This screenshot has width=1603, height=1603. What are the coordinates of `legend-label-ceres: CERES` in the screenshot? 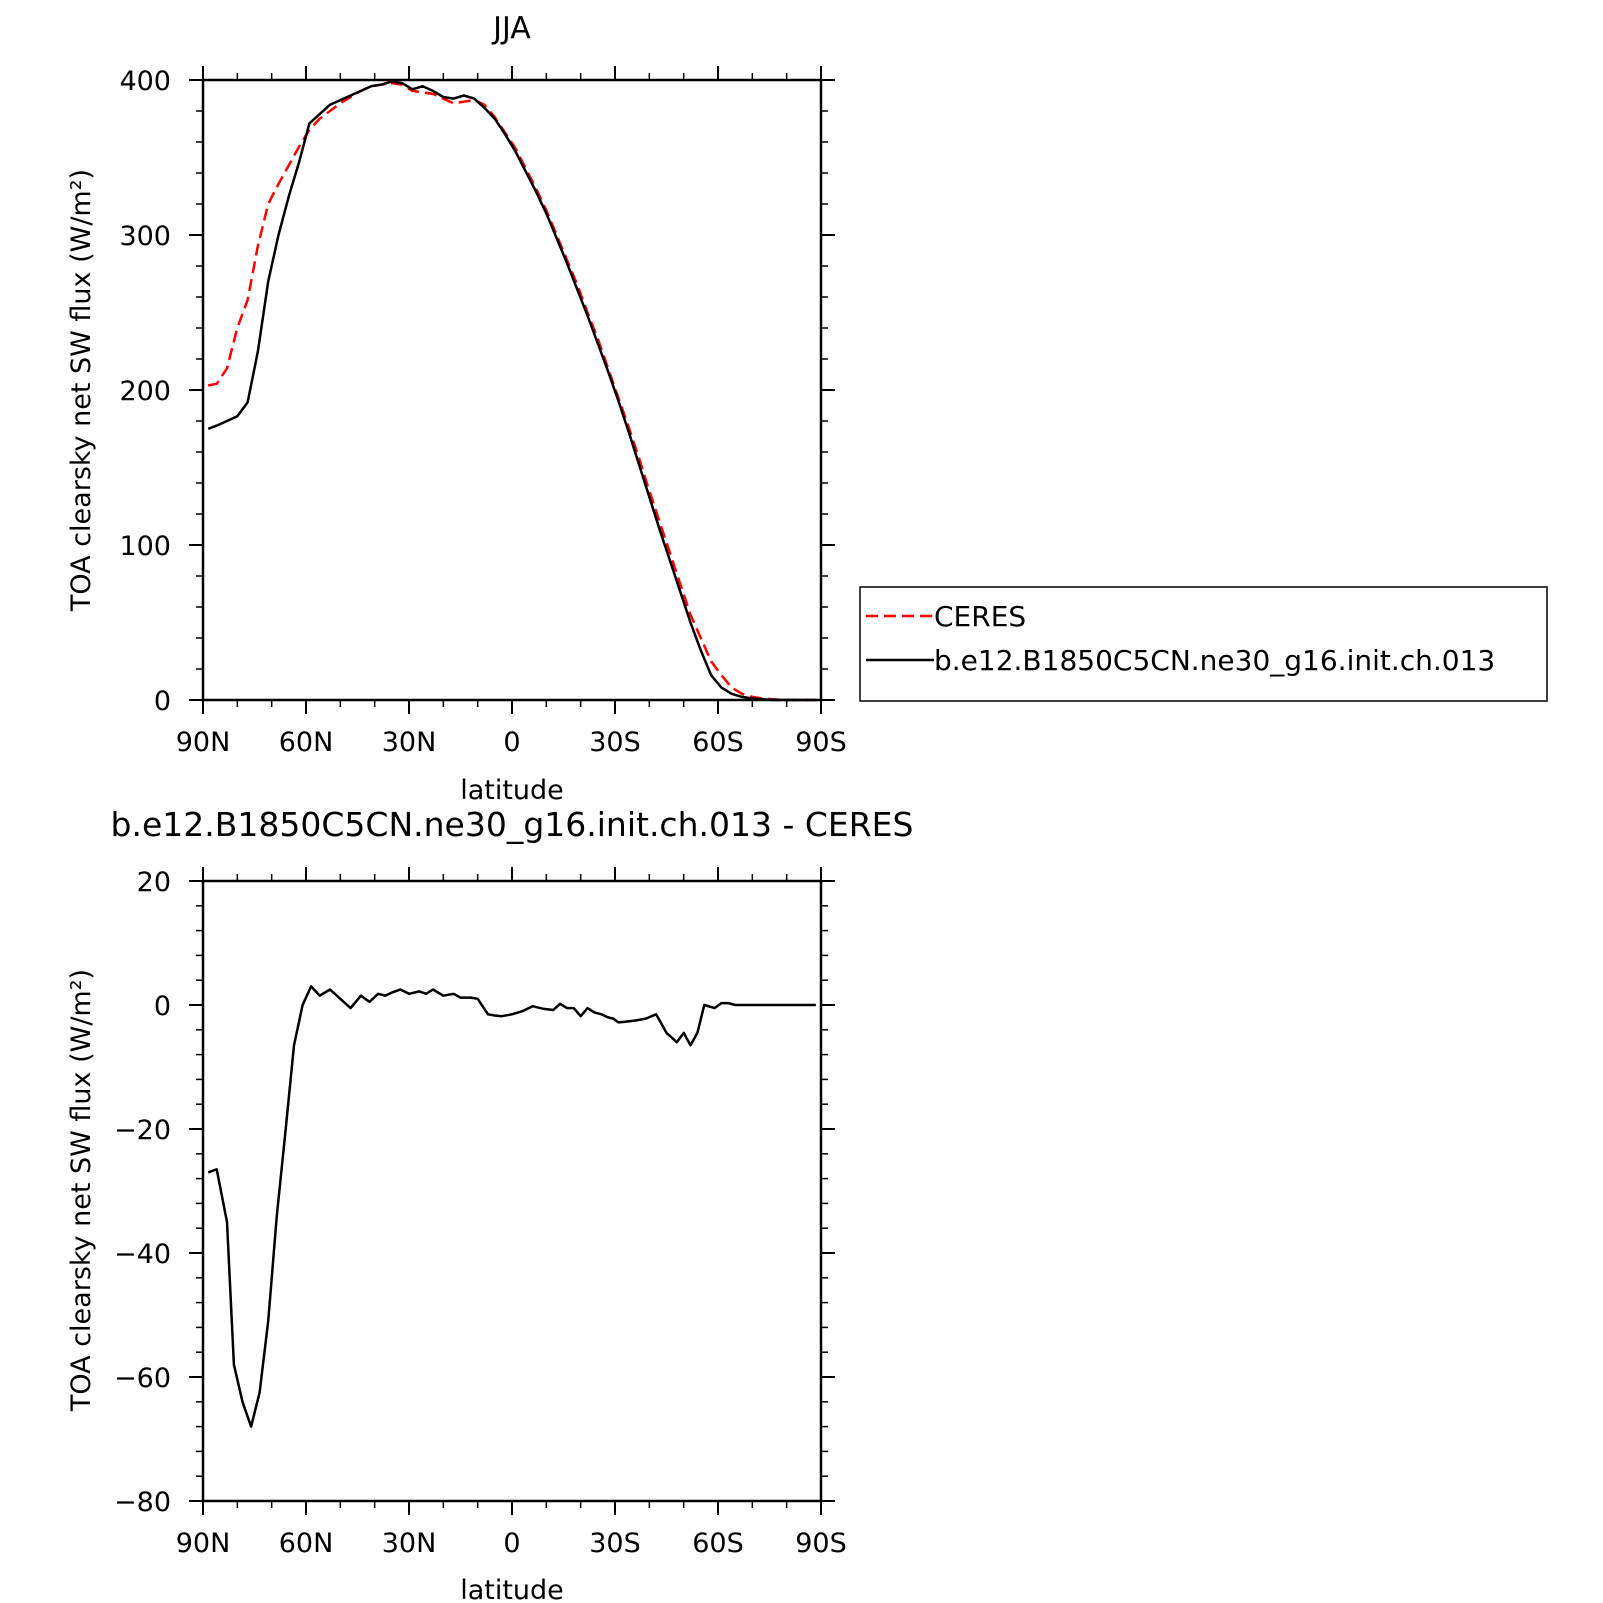 It's located at (980, 616).